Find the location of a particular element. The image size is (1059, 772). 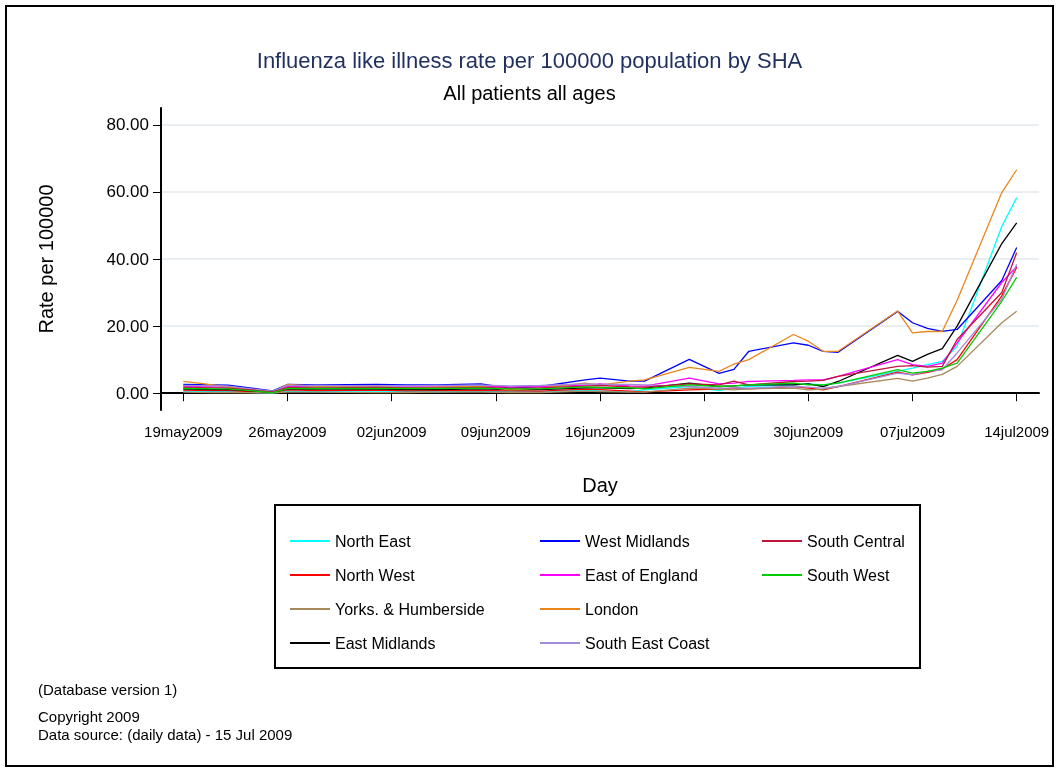

y-tick-label: 0.00 is located at coordinates (132, 393).